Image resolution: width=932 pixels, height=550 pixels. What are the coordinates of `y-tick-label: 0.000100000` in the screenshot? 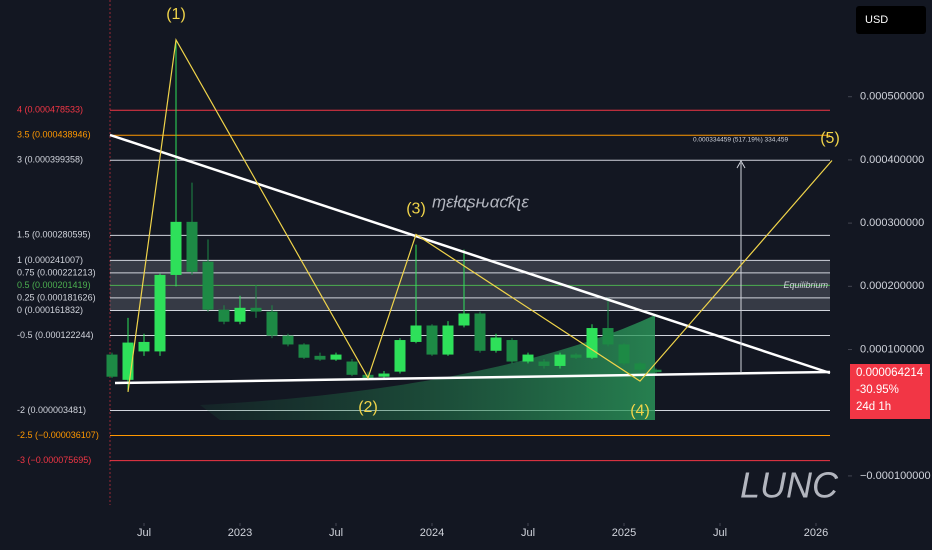 It's located at (892, 349).